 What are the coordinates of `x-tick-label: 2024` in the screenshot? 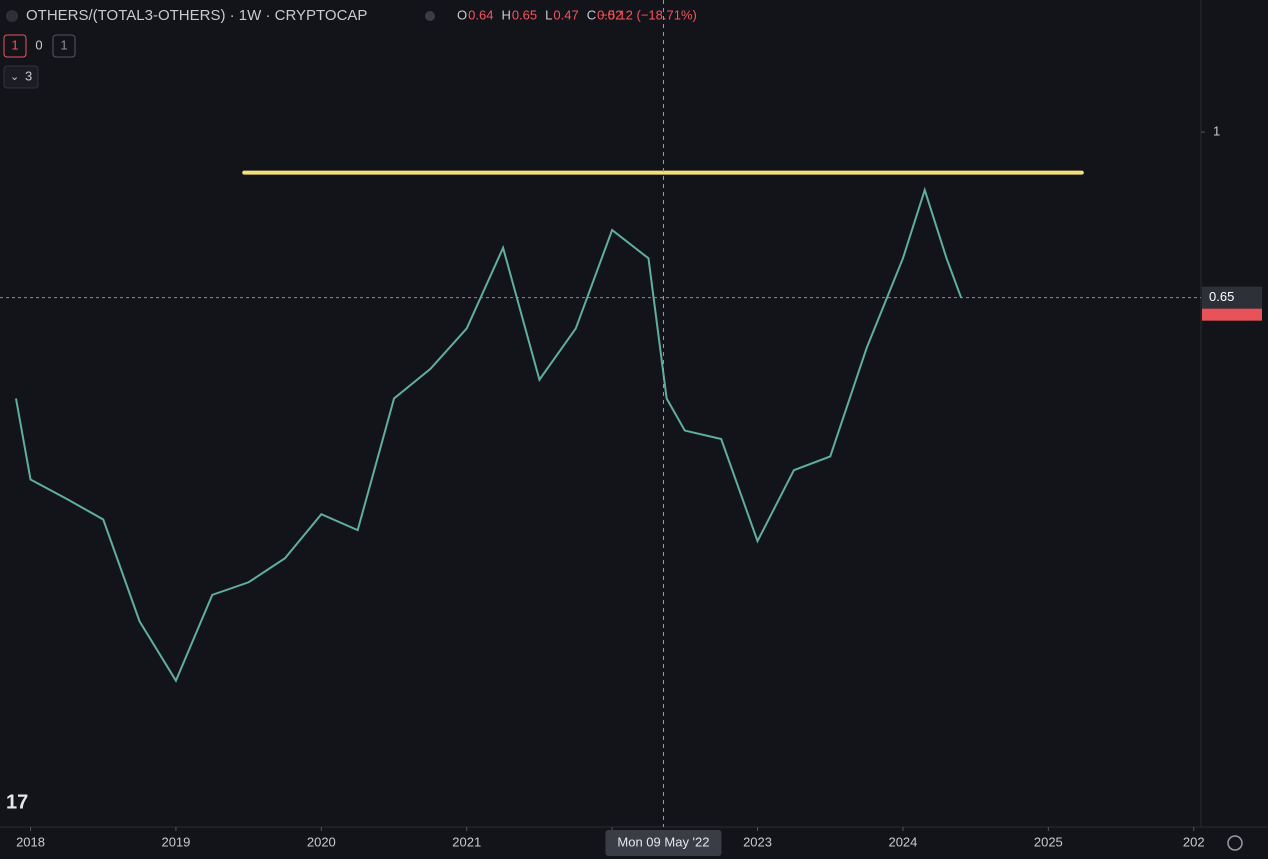 It's located at (902, 841).